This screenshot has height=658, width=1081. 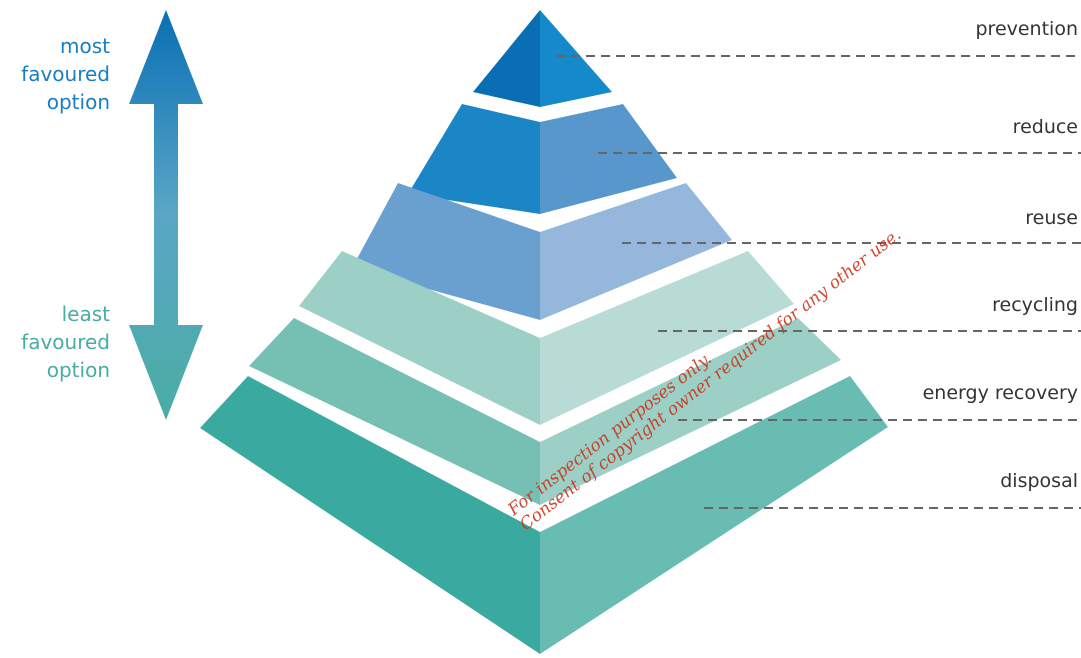 I want to click on layer-prevention-right-face, so click(x=576, y=58).